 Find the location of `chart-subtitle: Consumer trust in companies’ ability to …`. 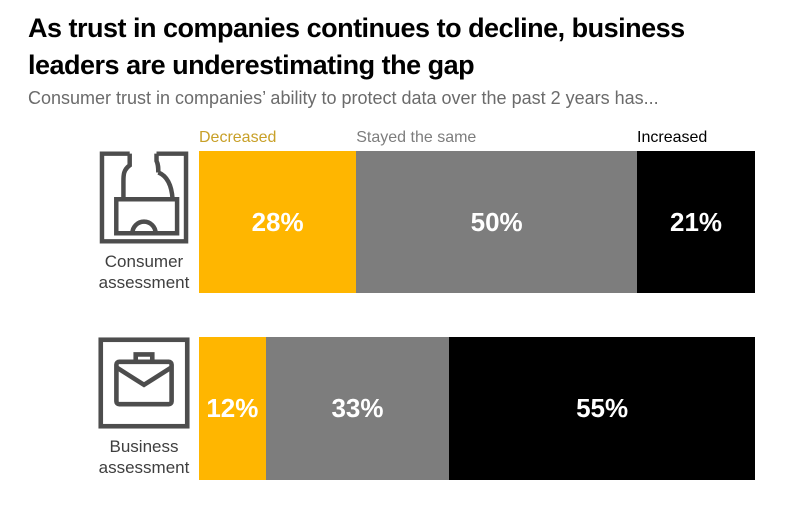

chart-subtitle: Consumer trust in companies’ ability to … is located at coordinates (343, 98).